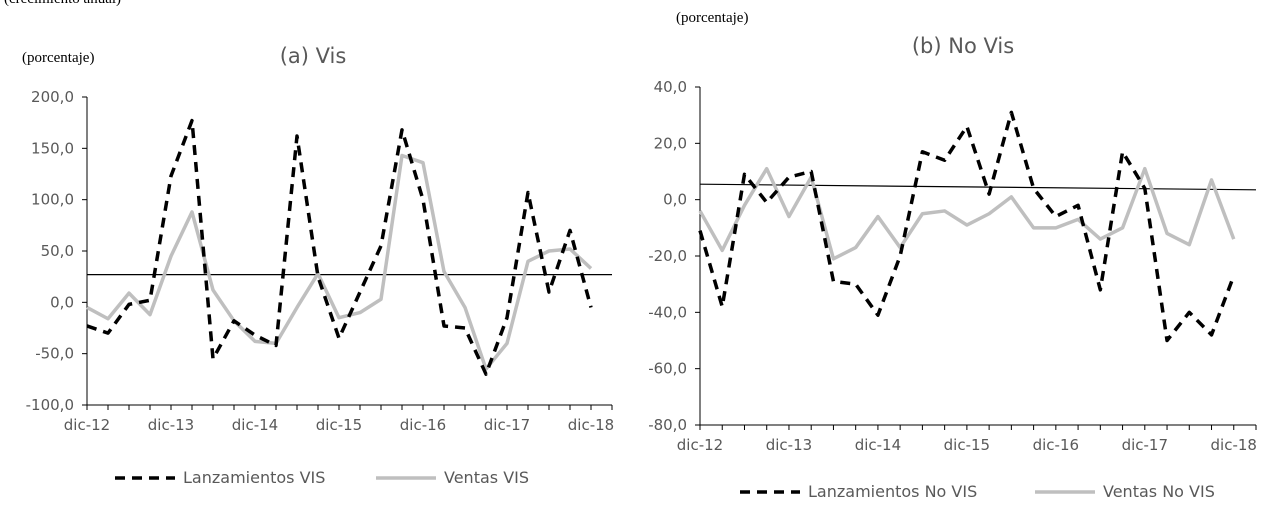  What do you see at coordinates (1159, 491) in the screenshot?
I see `legend-label: Ventas No VIS` at bounding box center [1159, 491].